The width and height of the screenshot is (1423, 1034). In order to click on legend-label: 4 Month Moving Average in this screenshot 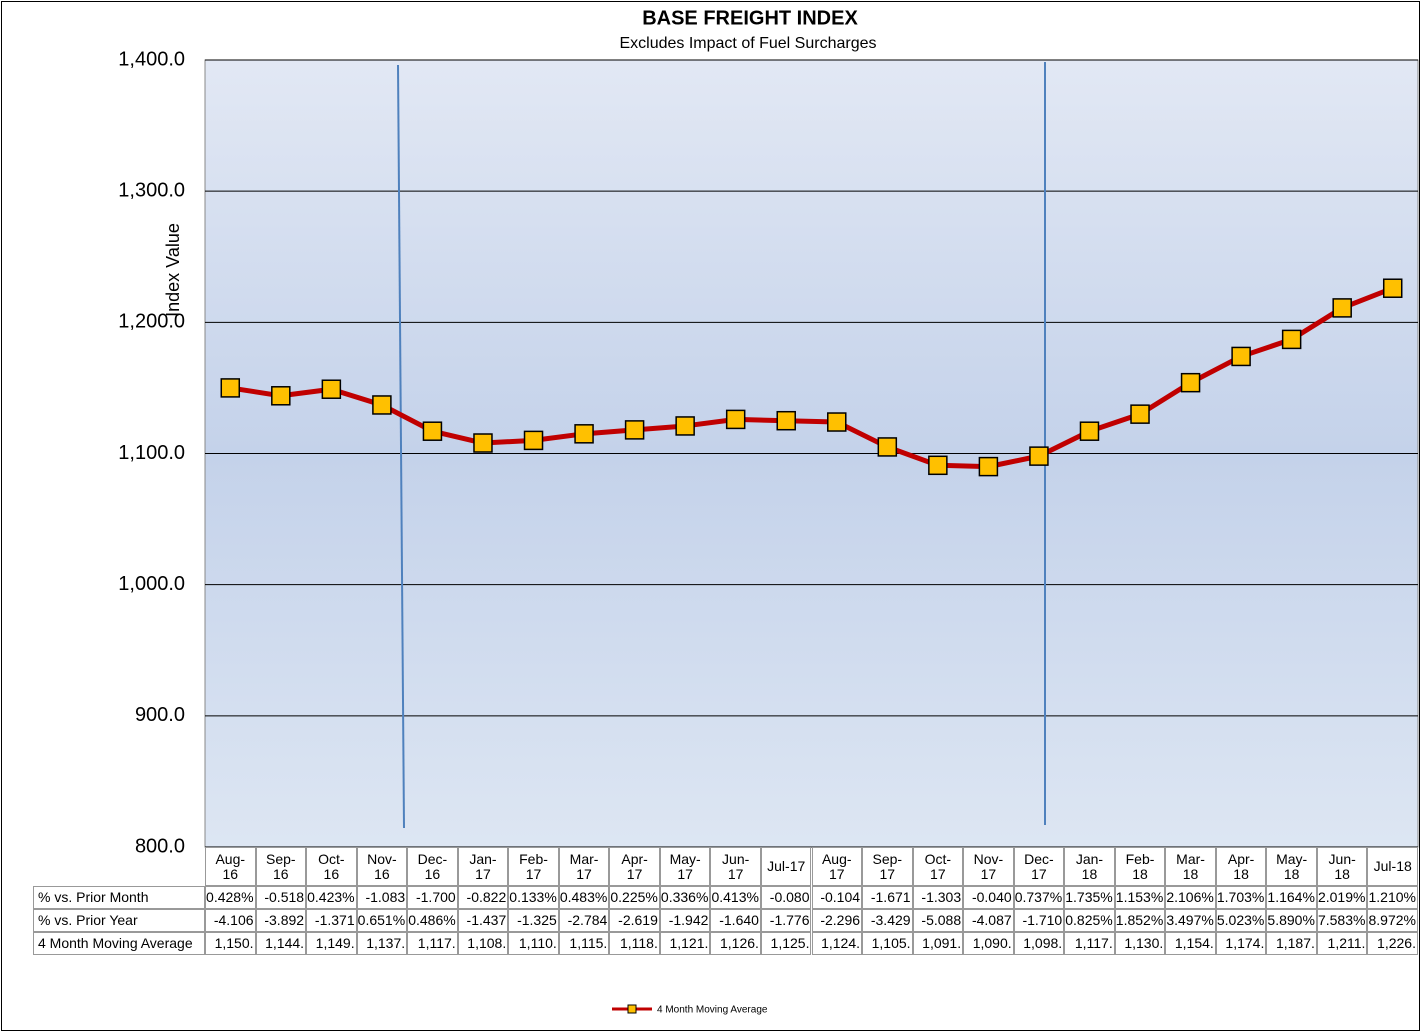, I will do `click(712, 1010)`.